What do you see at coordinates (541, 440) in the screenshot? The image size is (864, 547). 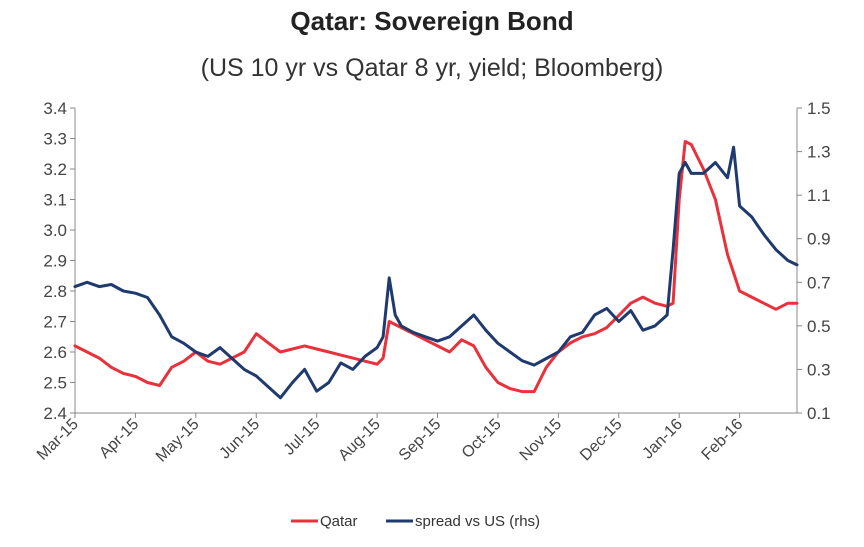 I see `x-tick-label: Nov-15` at bounding box center [541, 440].